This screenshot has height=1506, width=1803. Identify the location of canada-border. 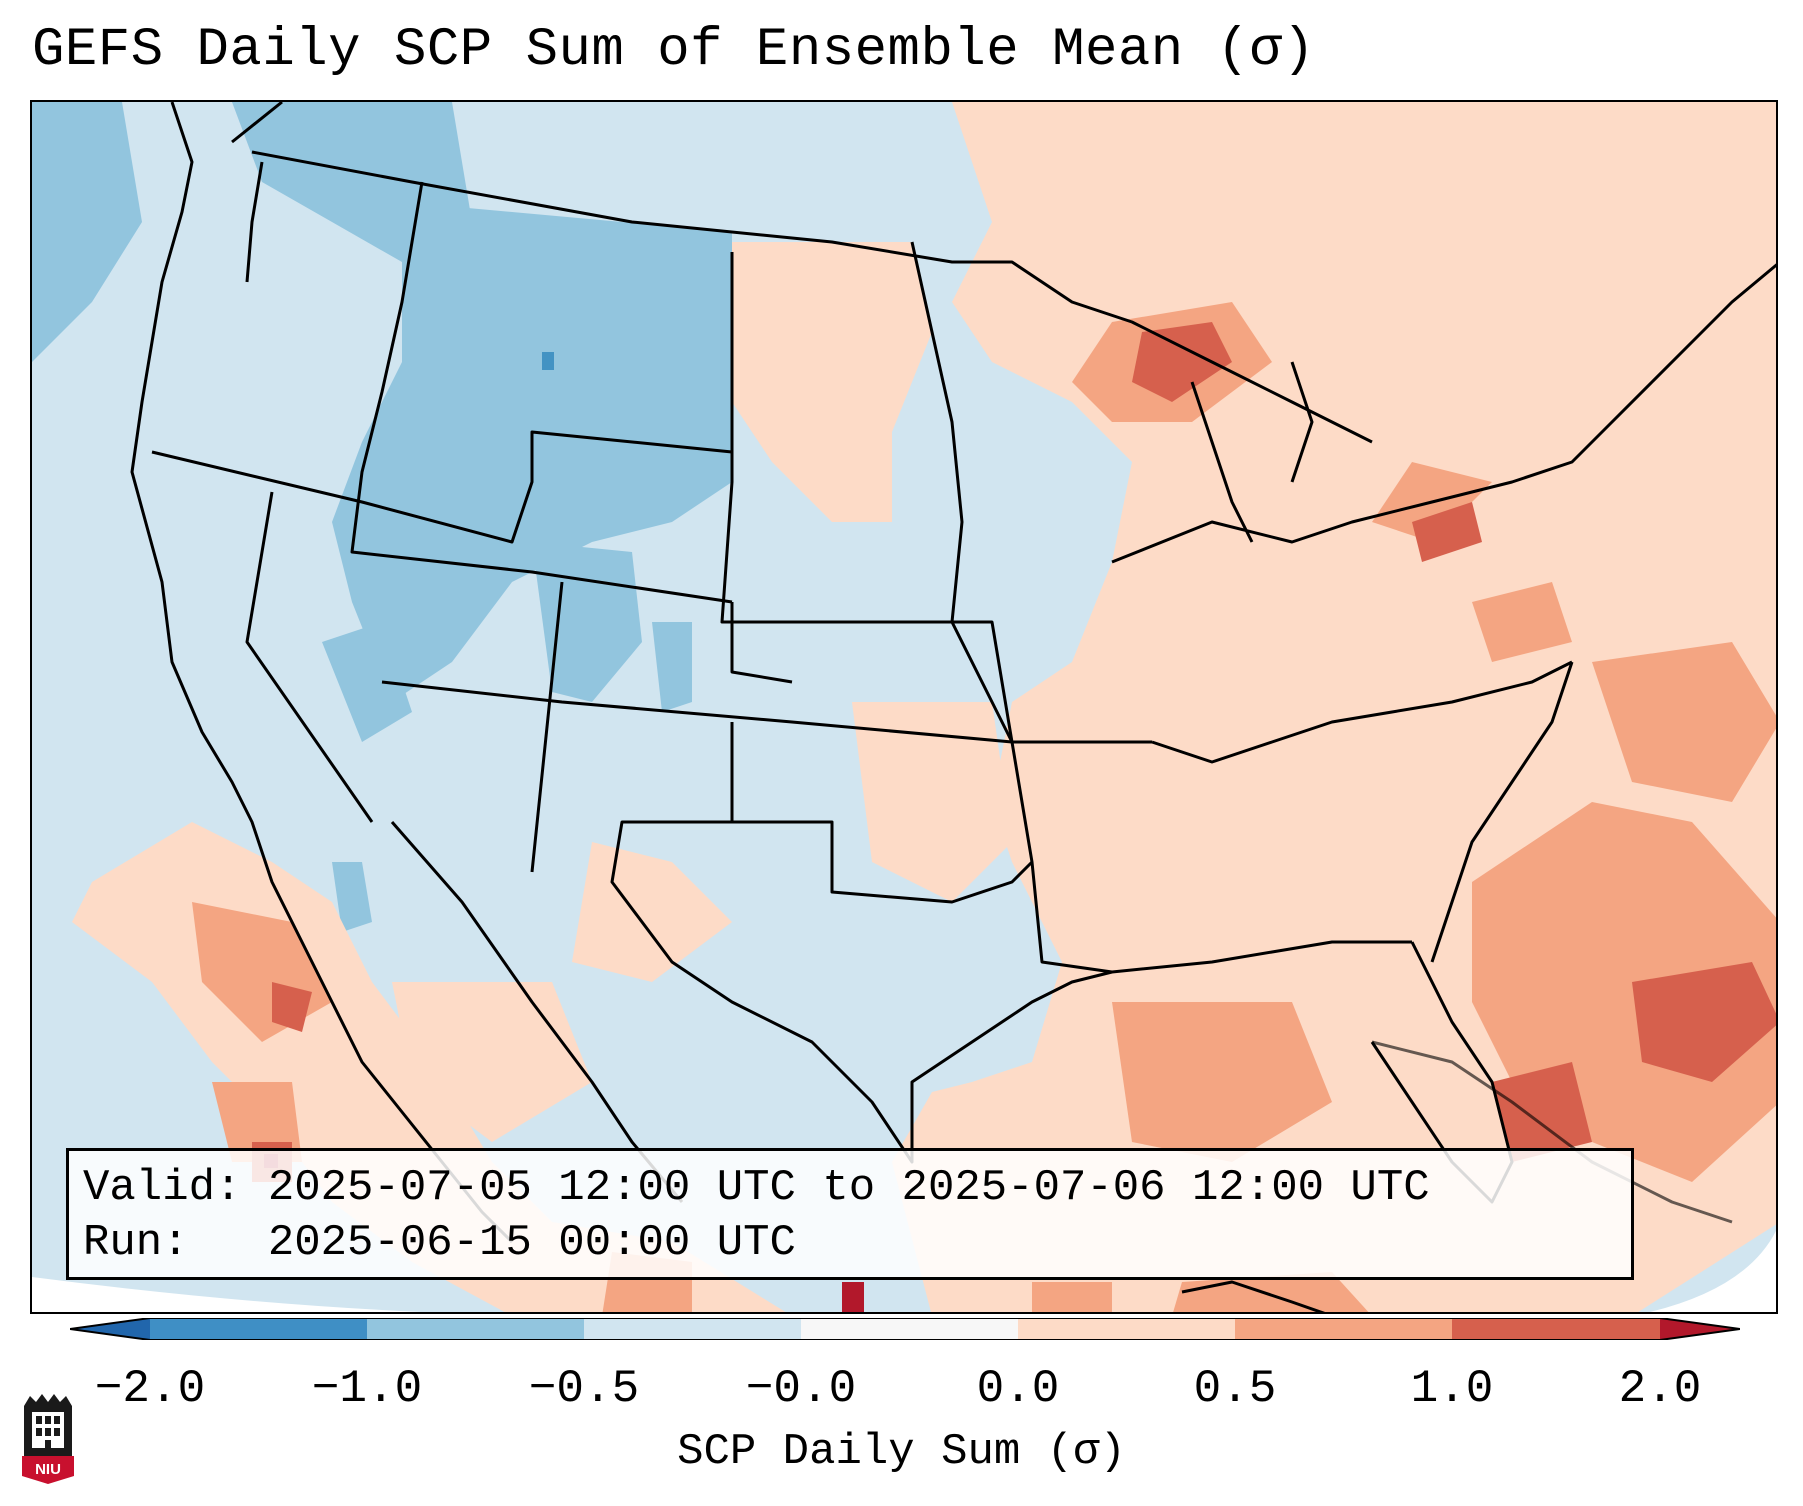
(812, 297).